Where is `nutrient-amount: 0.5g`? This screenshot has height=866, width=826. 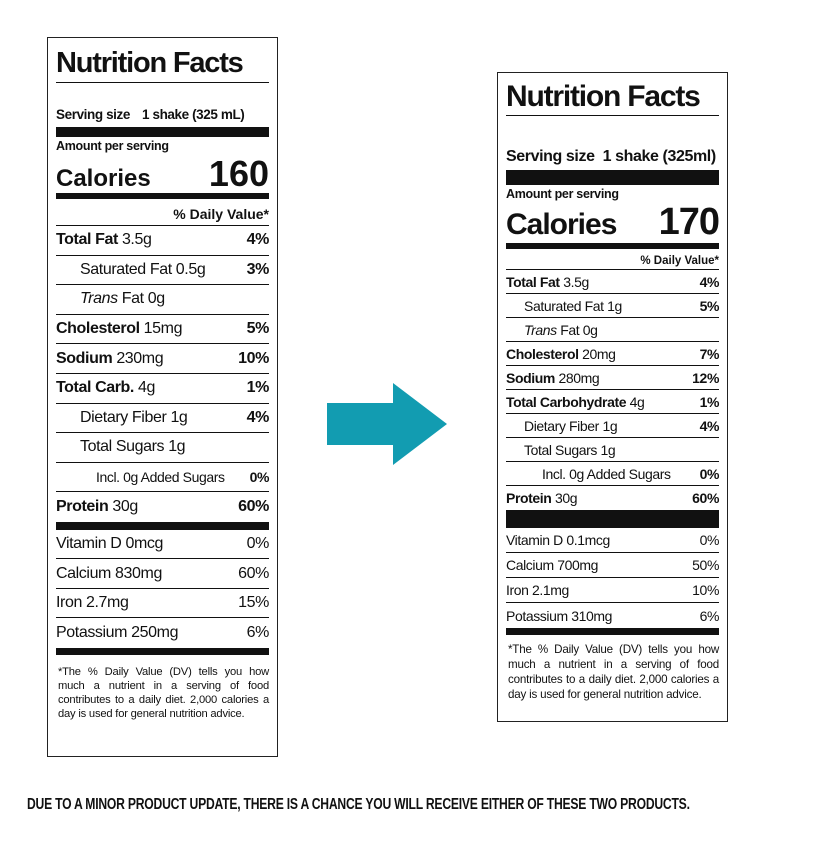
nutrient-amount: 0.5g is located at coordinates (190, 269).